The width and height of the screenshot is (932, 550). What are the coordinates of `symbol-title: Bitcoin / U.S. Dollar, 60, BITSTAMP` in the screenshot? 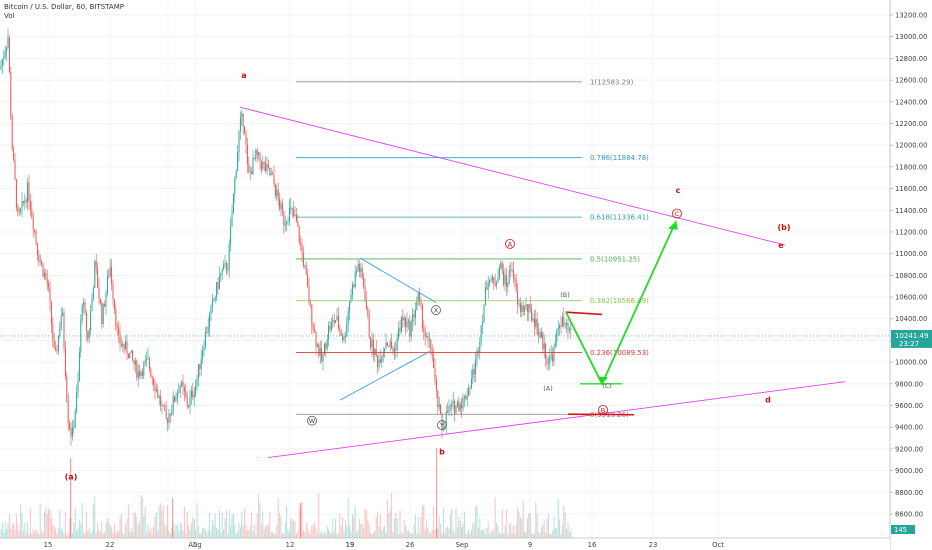 It's located at (64, 7).